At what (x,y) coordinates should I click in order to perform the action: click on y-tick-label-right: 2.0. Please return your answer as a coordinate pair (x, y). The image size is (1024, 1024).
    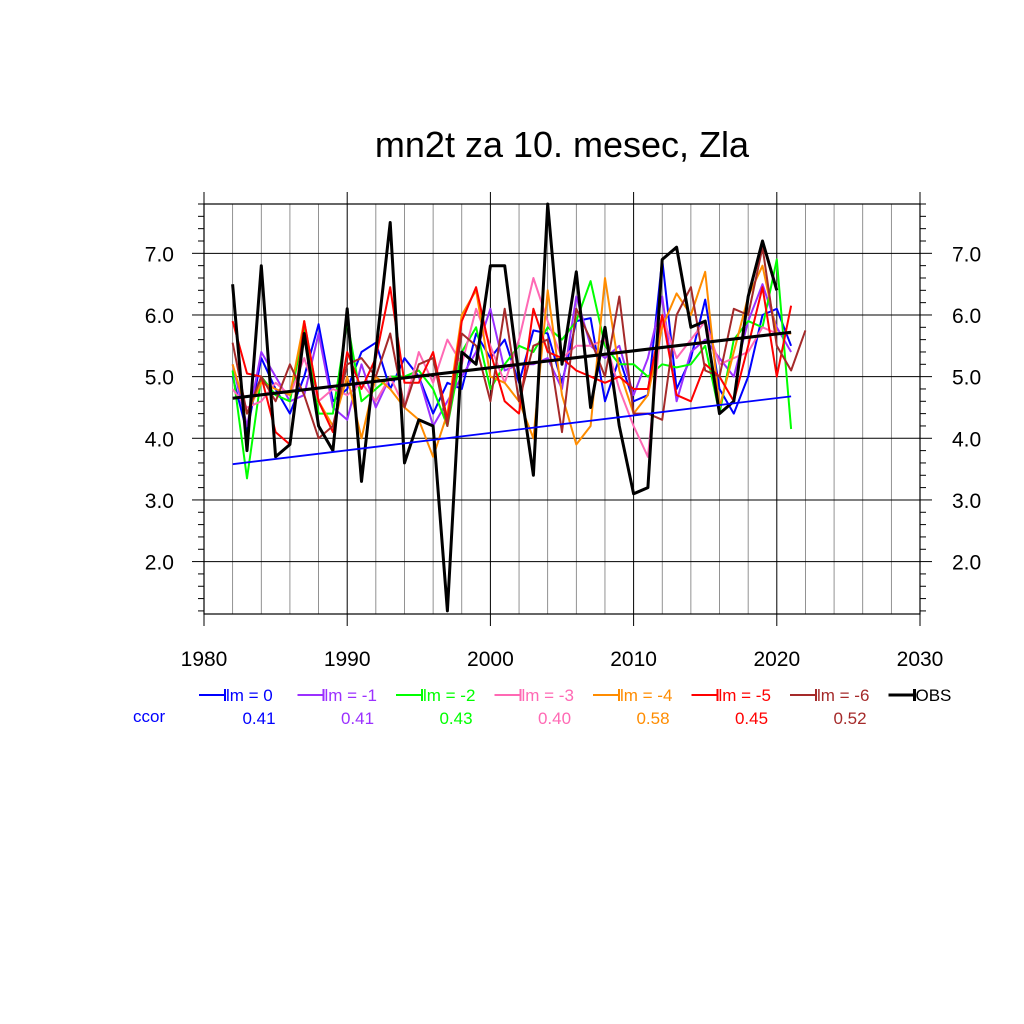
    Looking at the image, I should click on (966, 563).